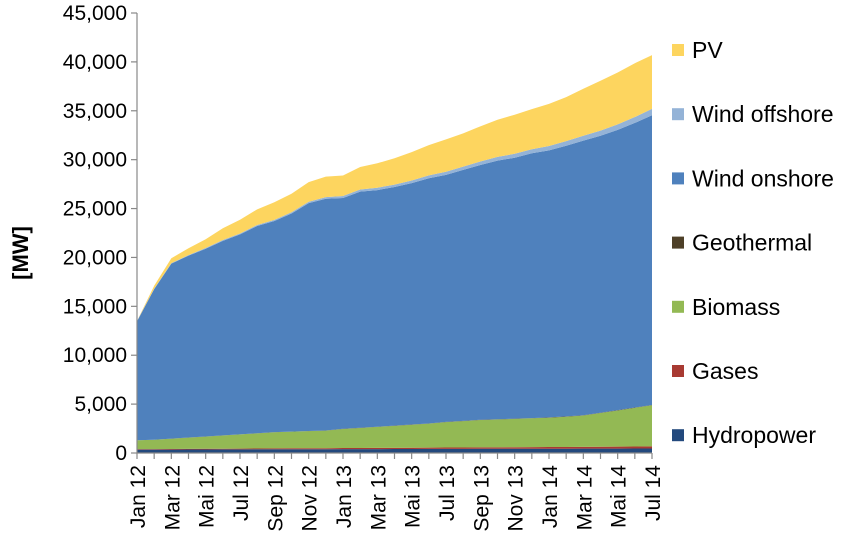 This screenshot has width=850, height=550. I want to click on legend-label: Hydropower, so click(754, 435).